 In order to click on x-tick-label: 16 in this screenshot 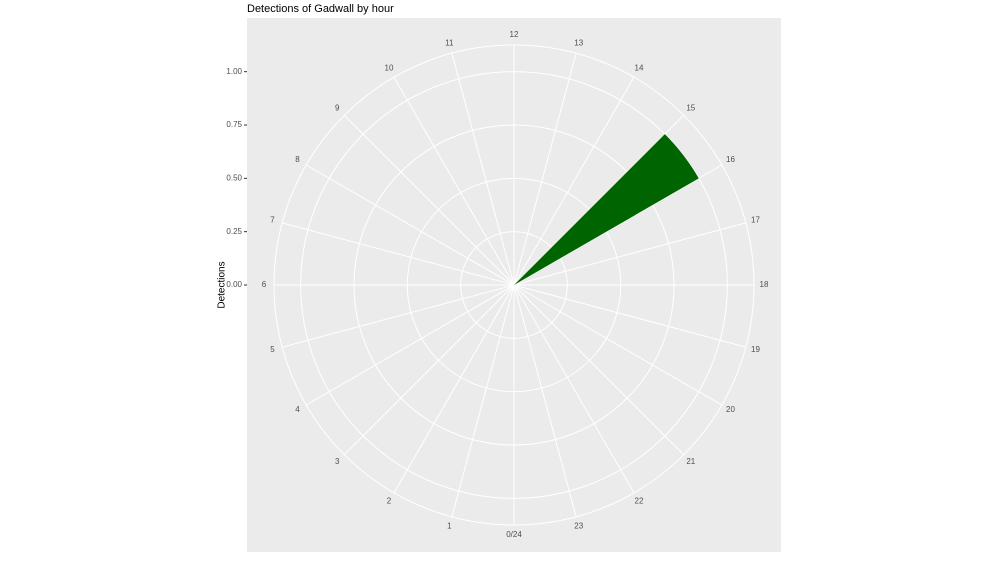, I will do `click(730, 159)`.